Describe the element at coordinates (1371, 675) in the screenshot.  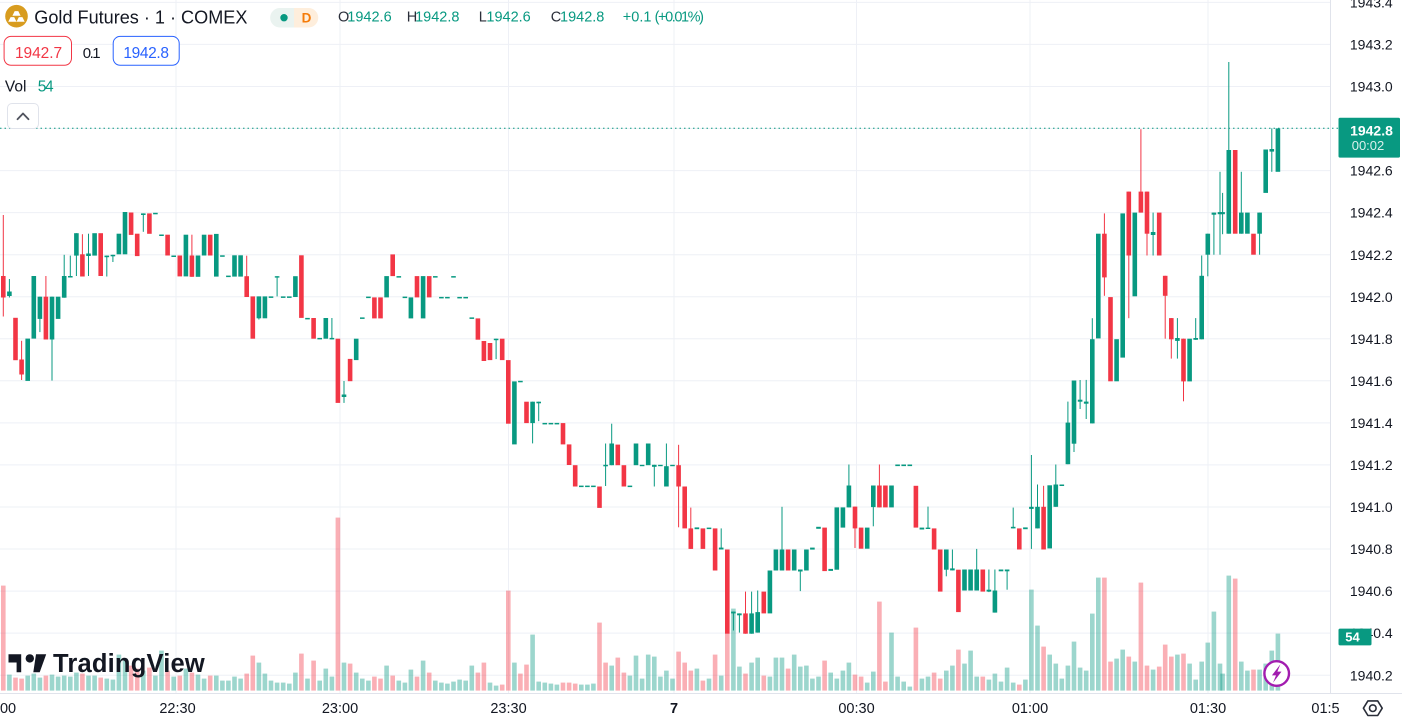
I see `svg-text: 1940.2` at that location.